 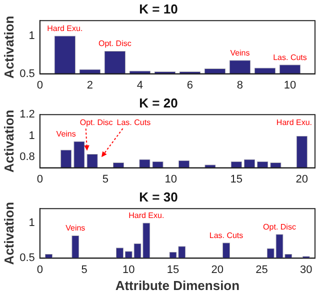 I want to click on x-tick-label: 8, so click(x=240, y=85).